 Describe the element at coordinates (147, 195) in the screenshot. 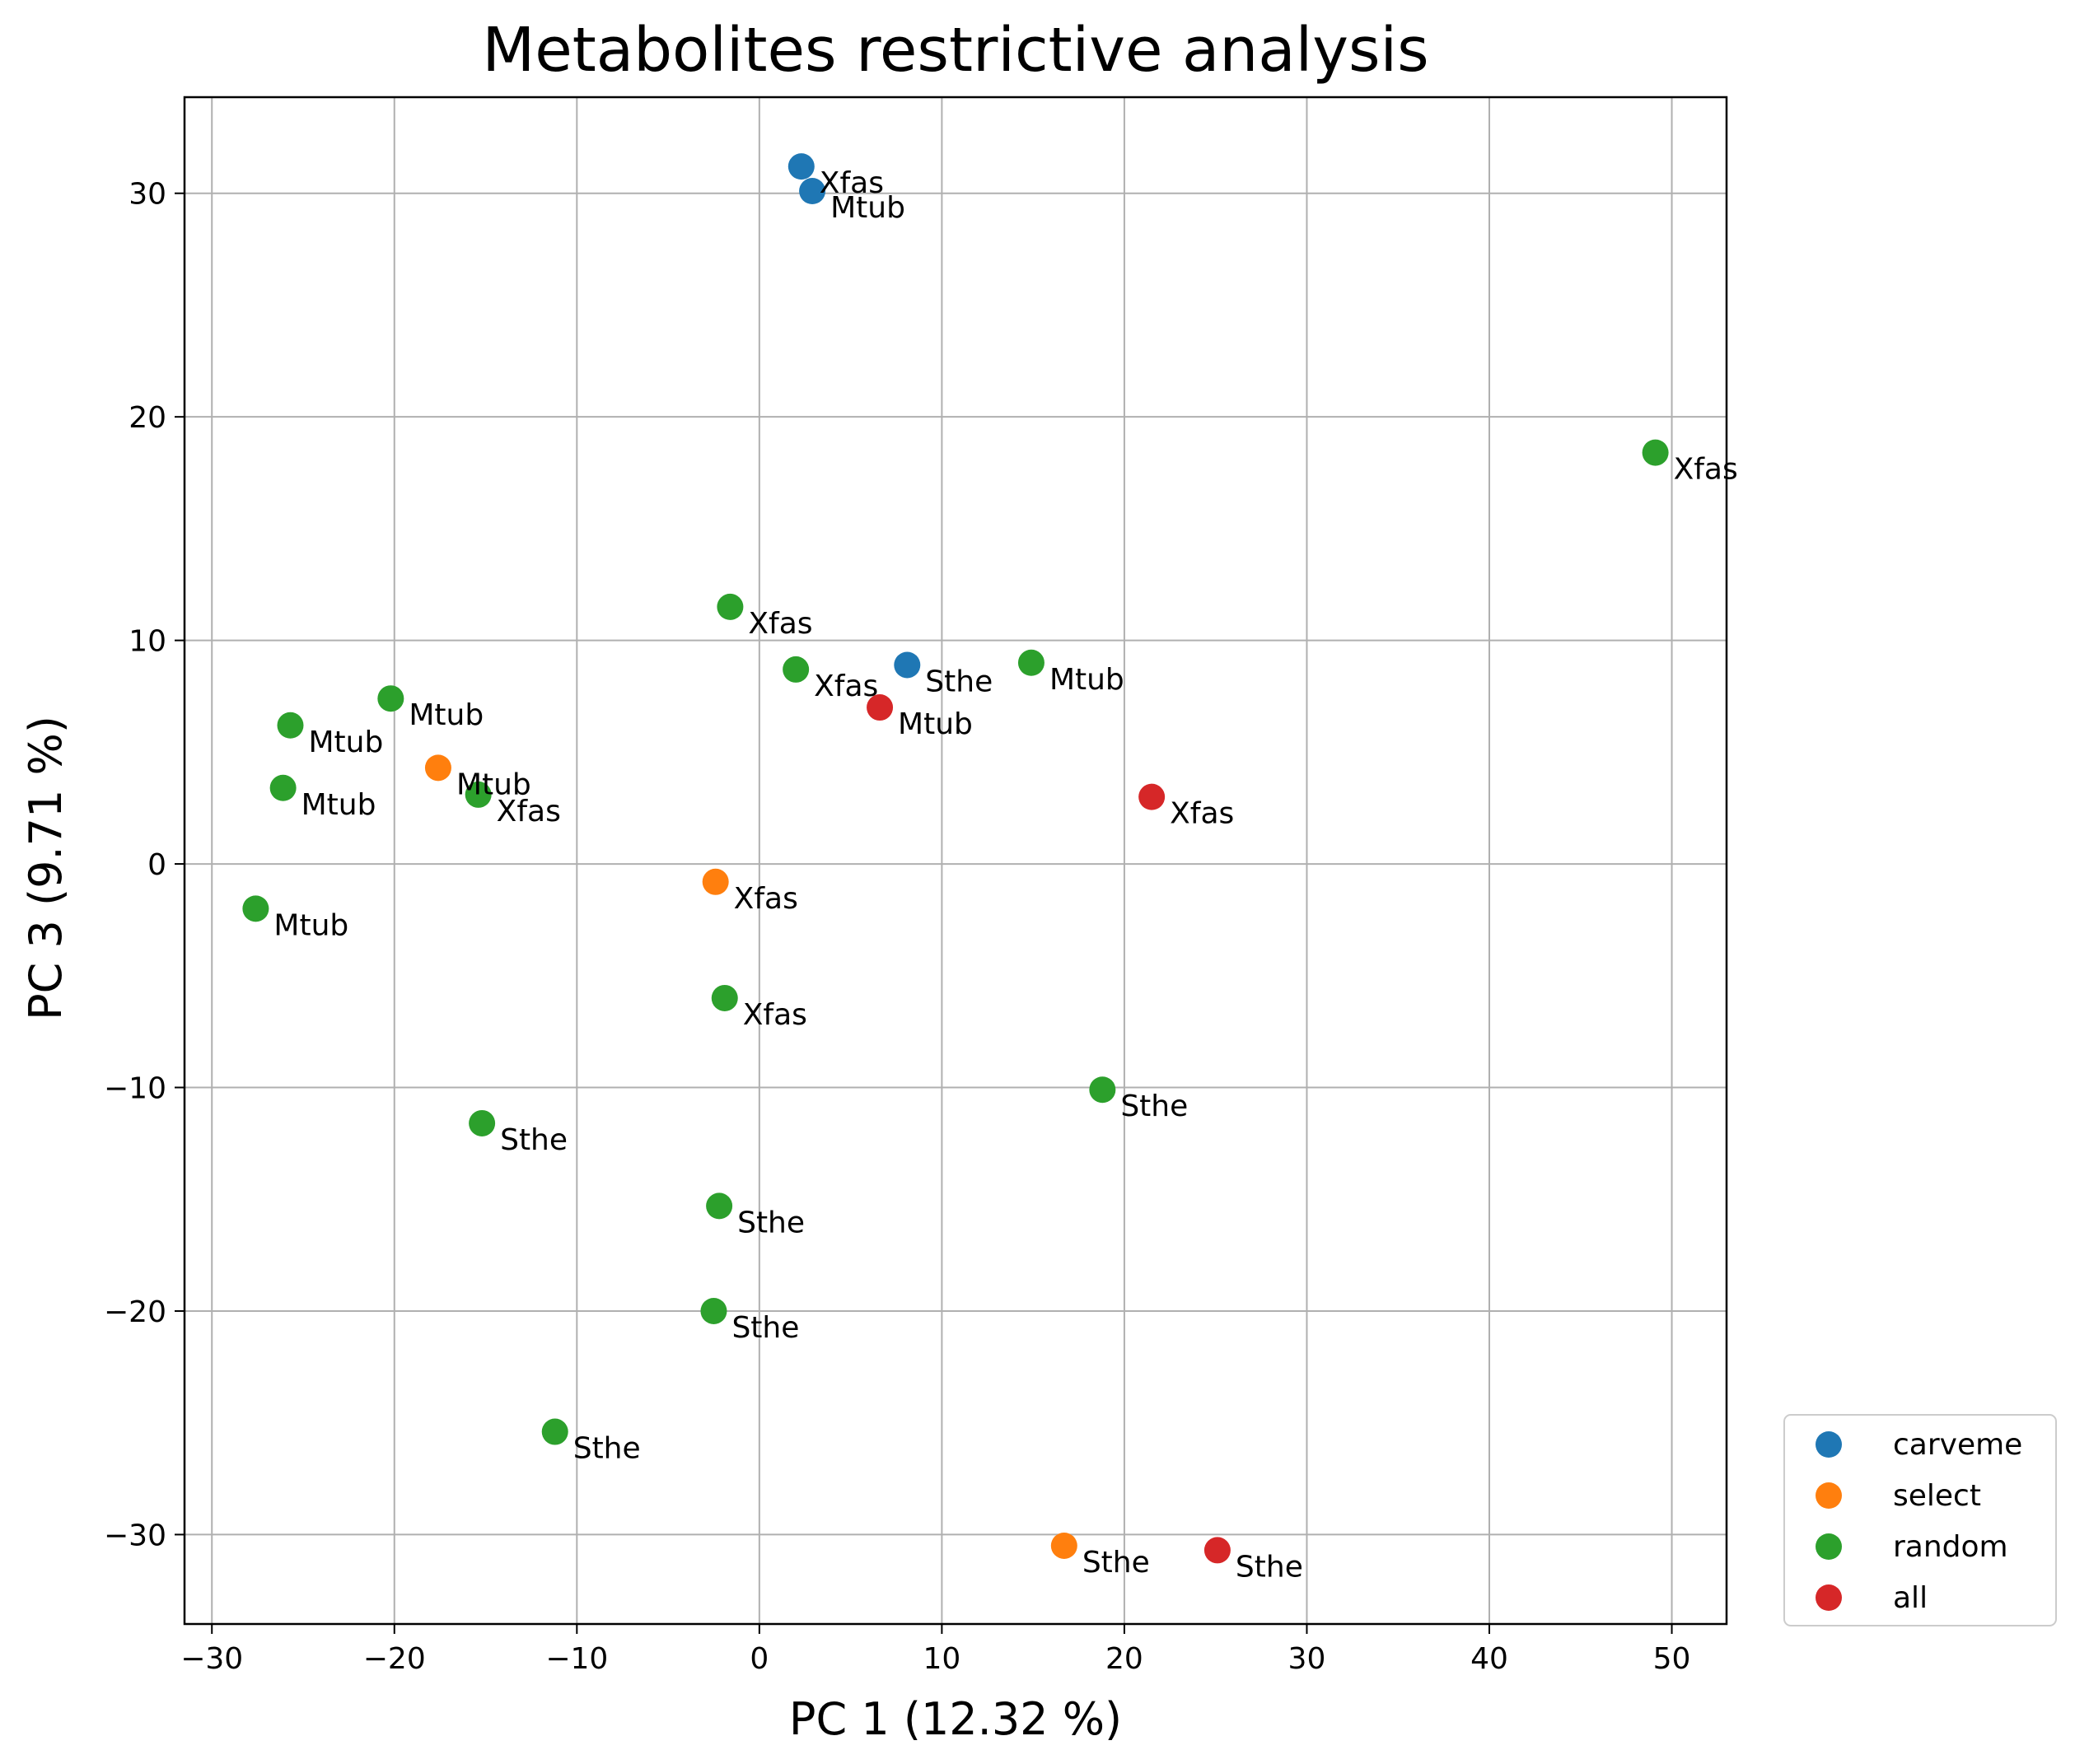

I see `y-tick-label: 30` at that location.